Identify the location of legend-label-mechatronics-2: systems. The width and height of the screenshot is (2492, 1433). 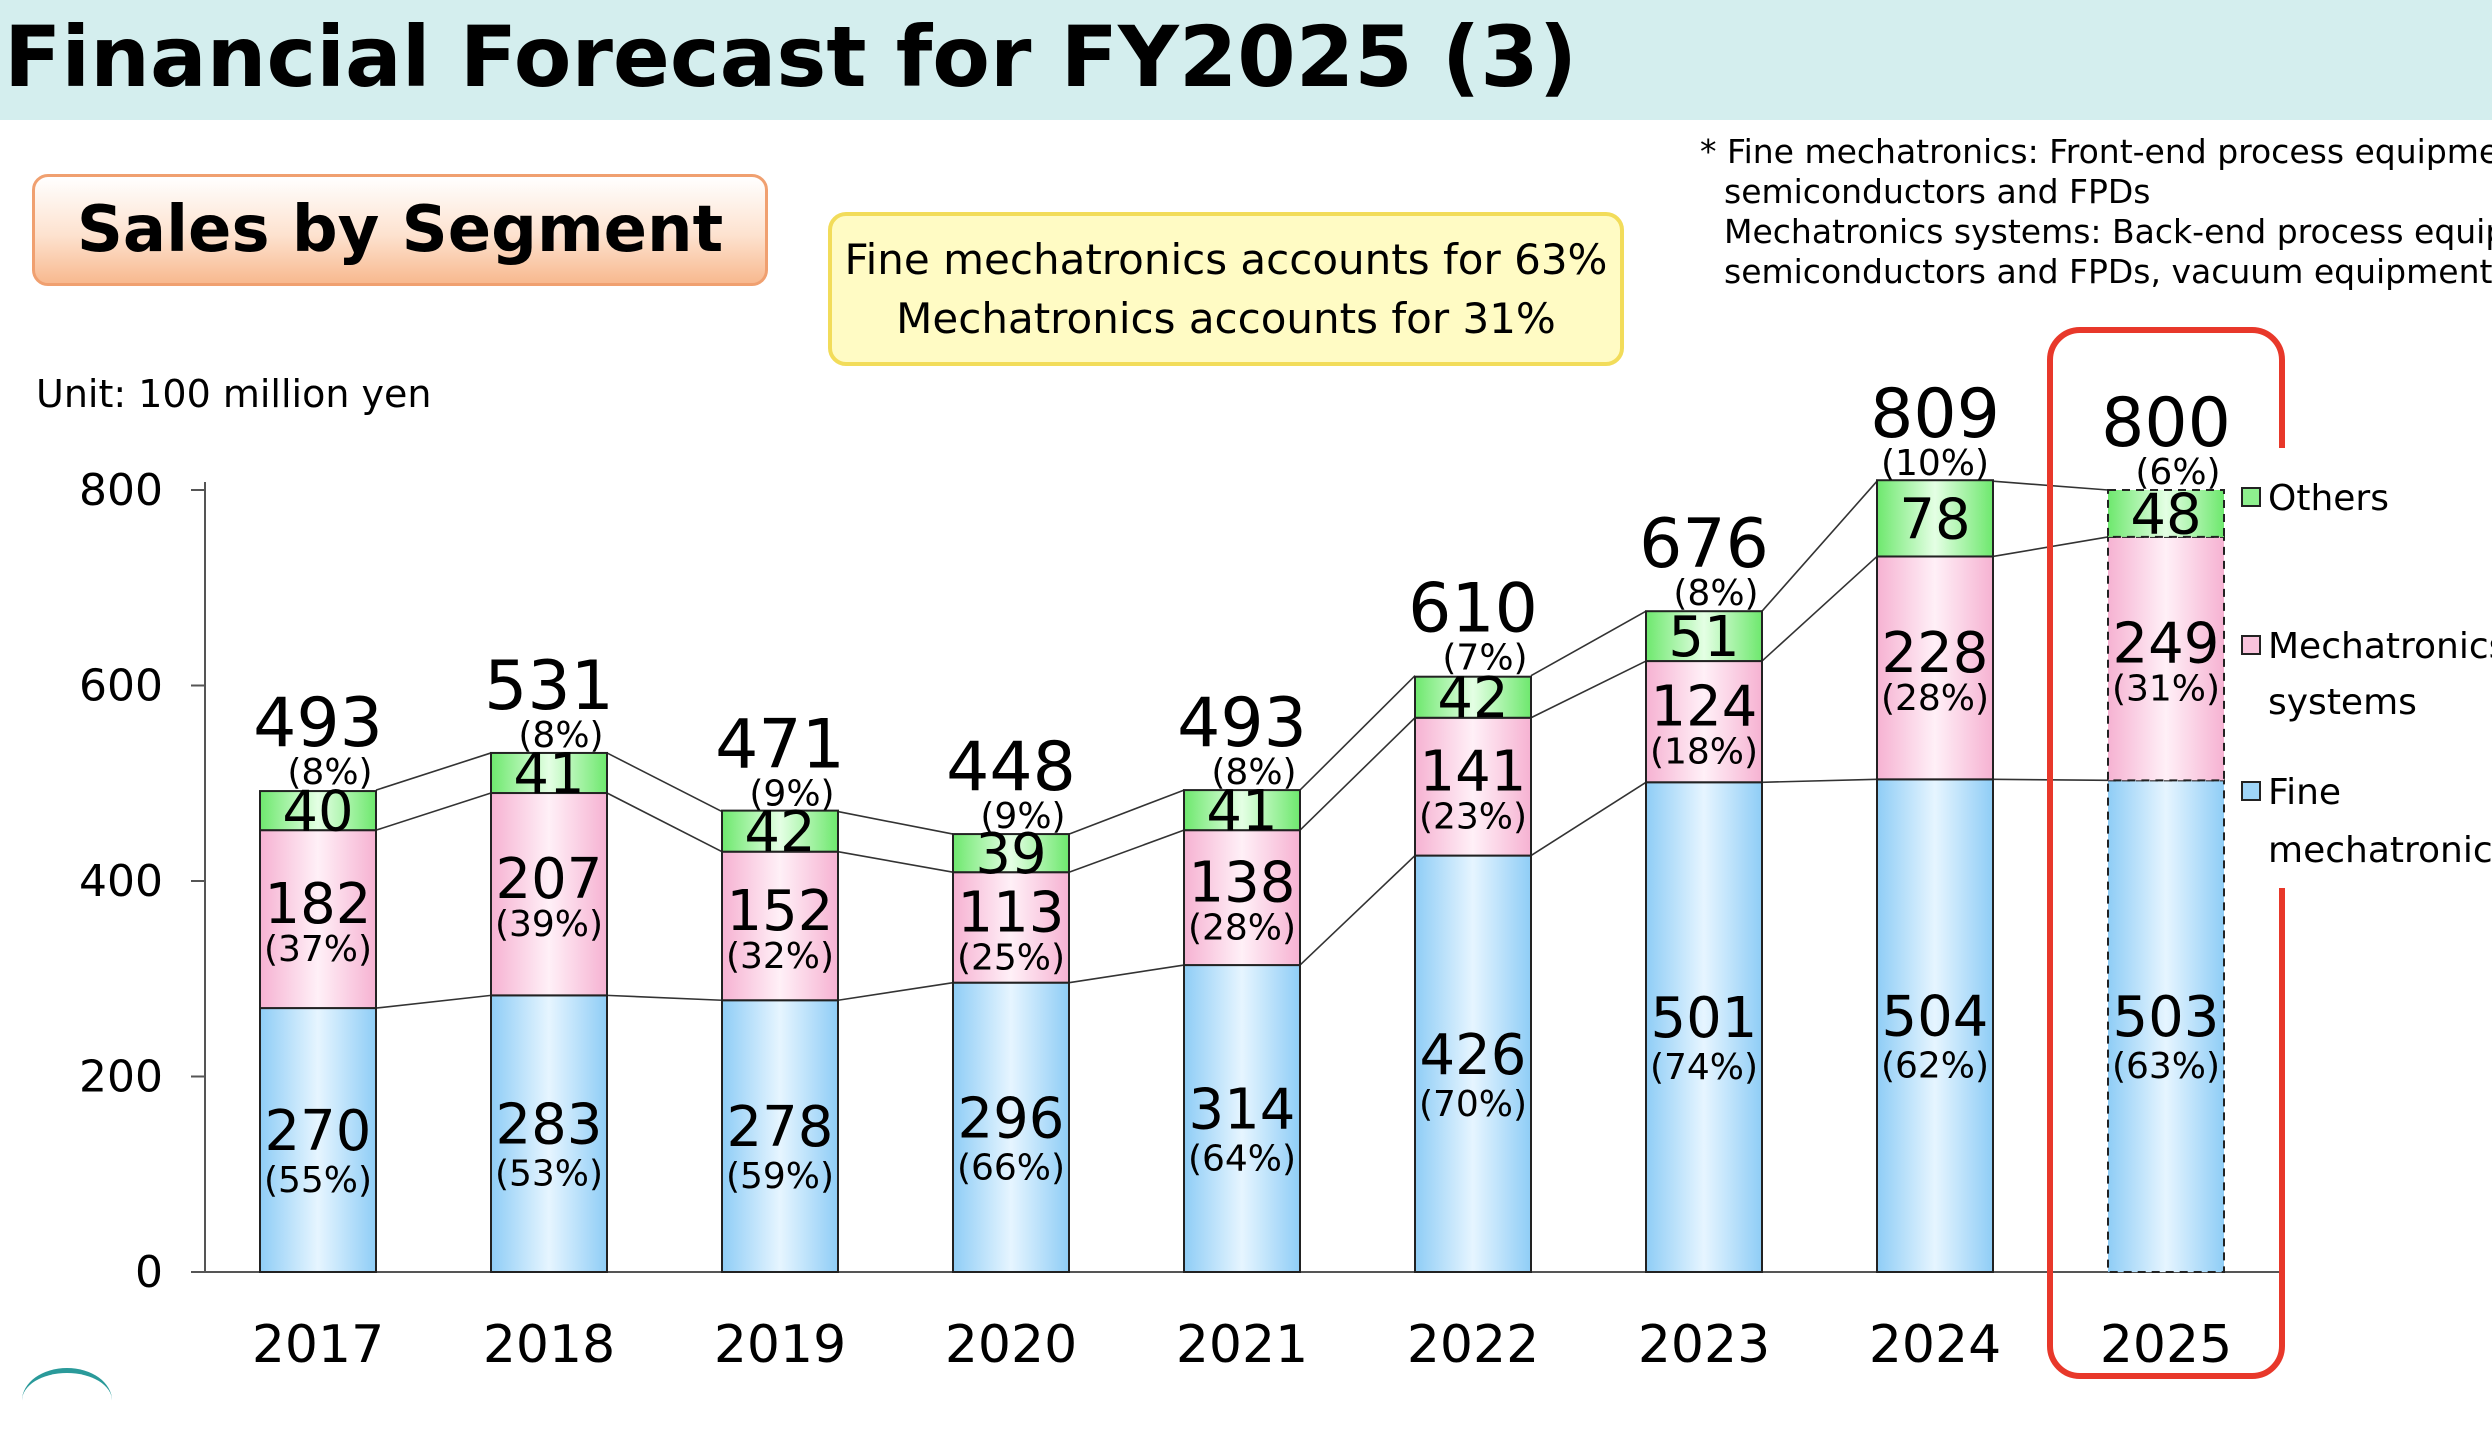
(2342, 702).